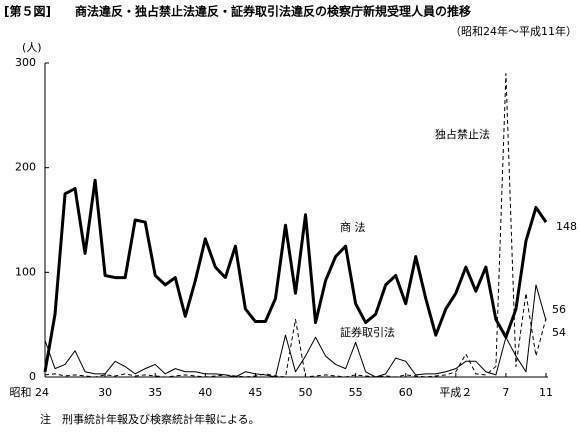  I want to click on y-tick-label: 200, so click(25, 167).